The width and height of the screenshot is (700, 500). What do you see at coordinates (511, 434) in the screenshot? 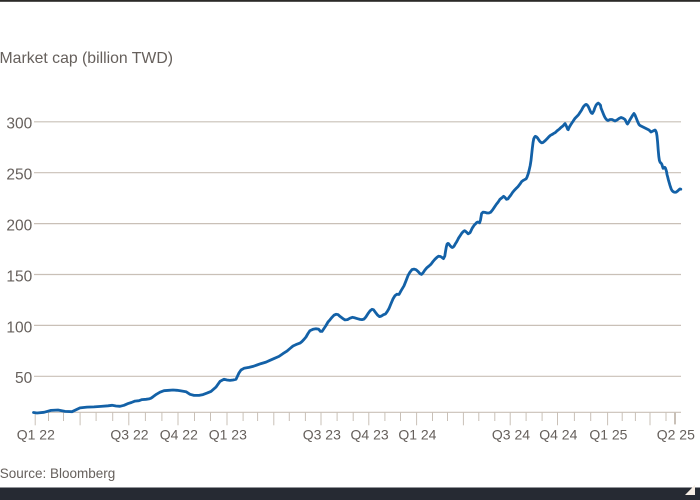
I see `svg-text: Q3 24` at bounding box center [511, 434].